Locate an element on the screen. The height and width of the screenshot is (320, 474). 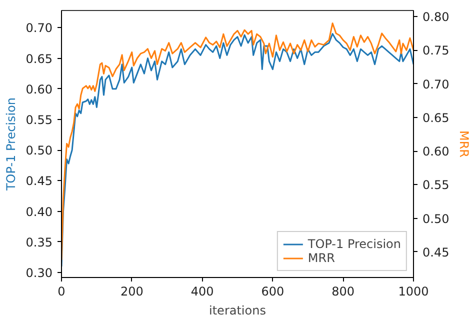
y-tick-label: 0.55 is located at coordinates (39, 120).